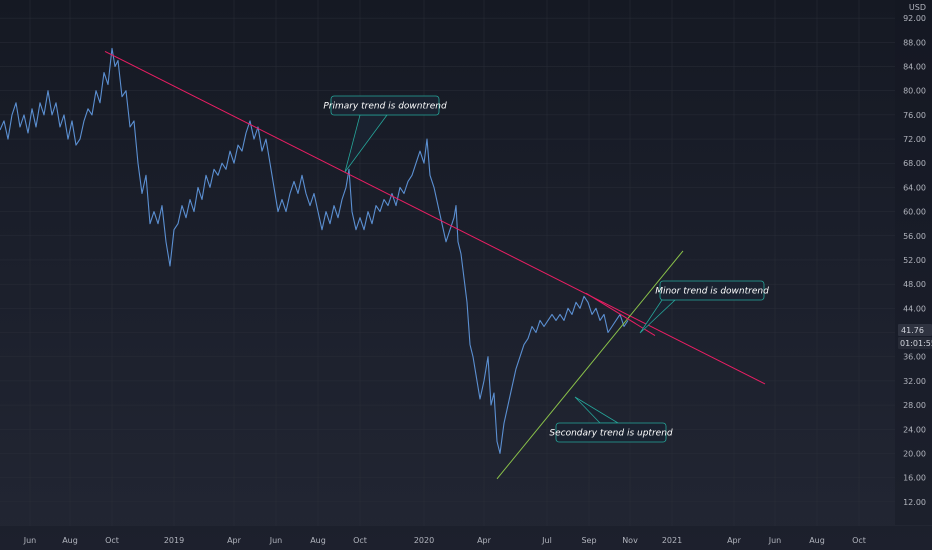 This screenshot has width=932, height=550. I want to click on y-tick-label: 44.00, so click(914, 308).